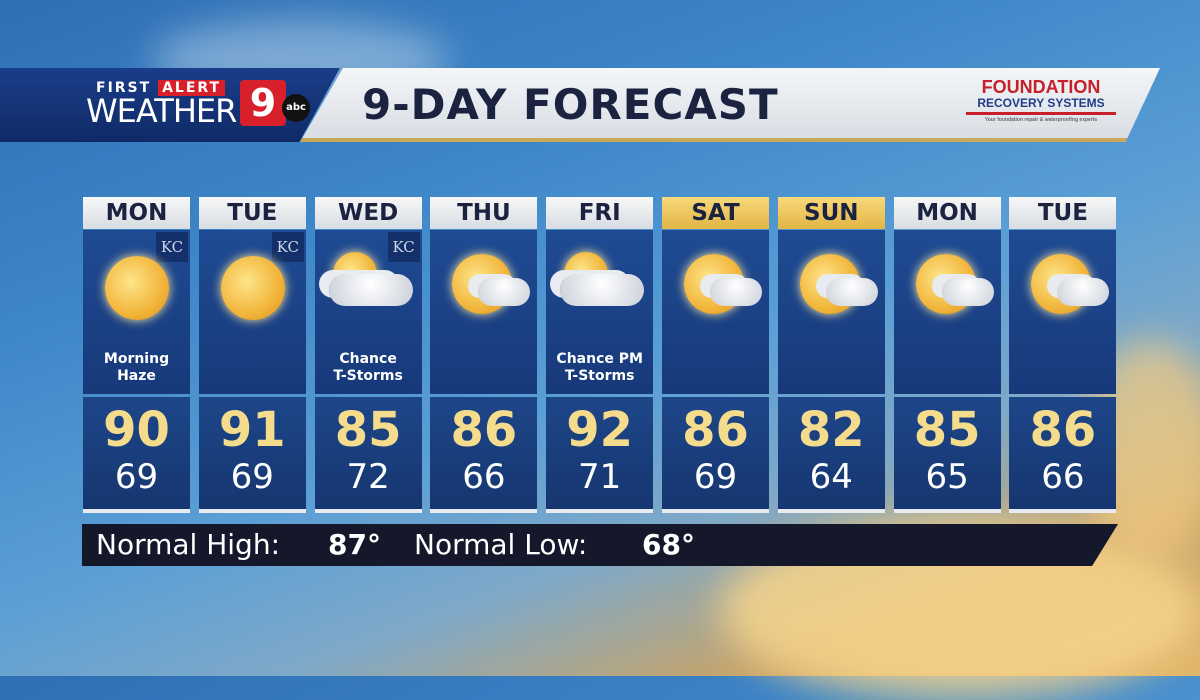 The image size is (1200, 700). What do you see at coordinates (831, 477) in the screenshot?
I see `low-temp: 64` at bounding box center [831, 477].